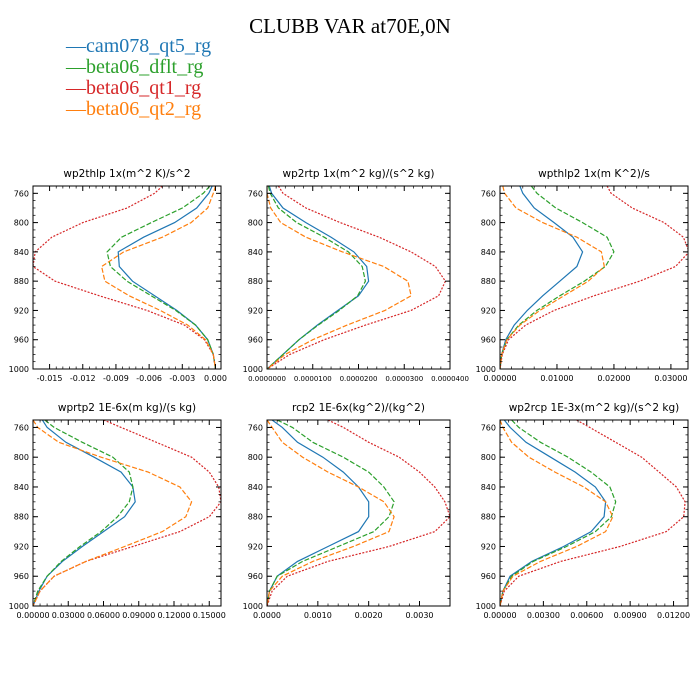  What do you see at coordinates (267, 379) in the screenshot?
I see `x-tick-label: 0.0000000` at bounding box center [267, 379].